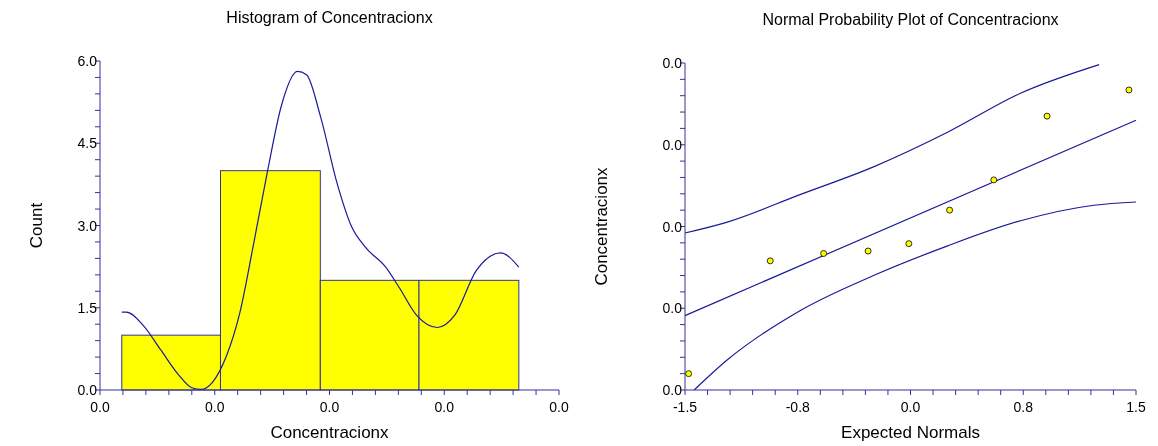 This screenshot has width=1158, height=446. I want to click on y-tick-label: 6.0, so click(87, 61).